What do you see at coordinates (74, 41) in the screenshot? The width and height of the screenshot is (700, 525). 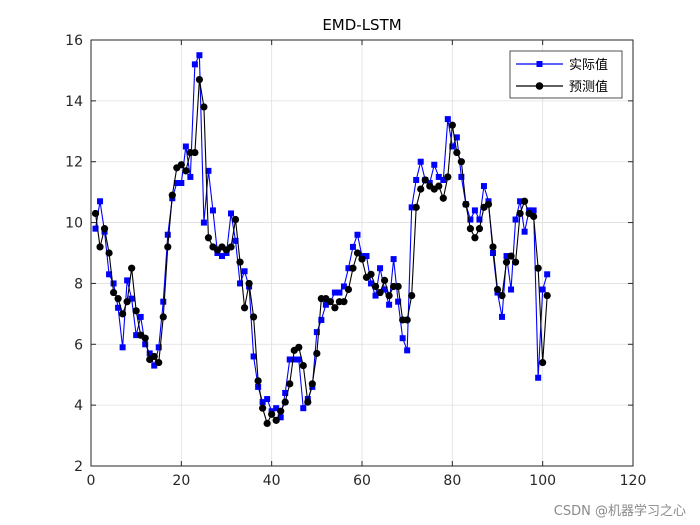 I see `y-tick-label: 16` at bounding box center [74, 41].